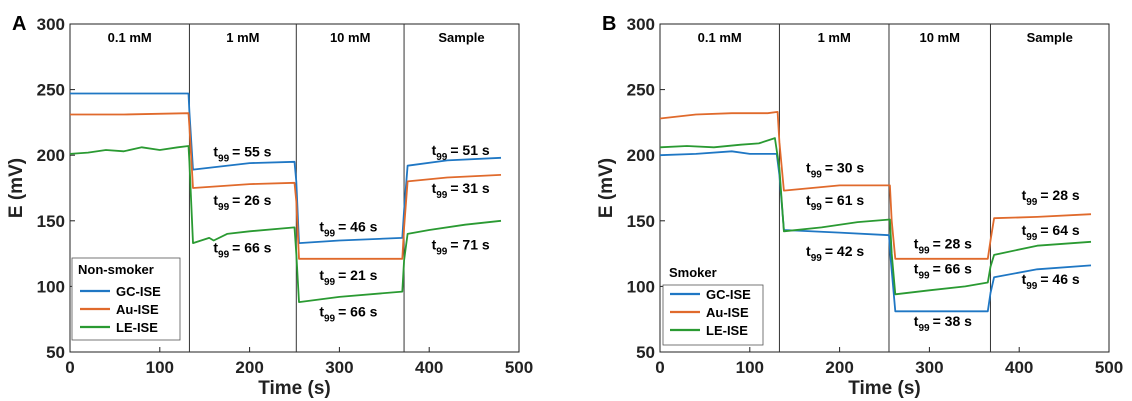  Describe the element at coordinates (461, 190) in the screenshot. I see `annotation-label: t99 = 31 s` at that location.